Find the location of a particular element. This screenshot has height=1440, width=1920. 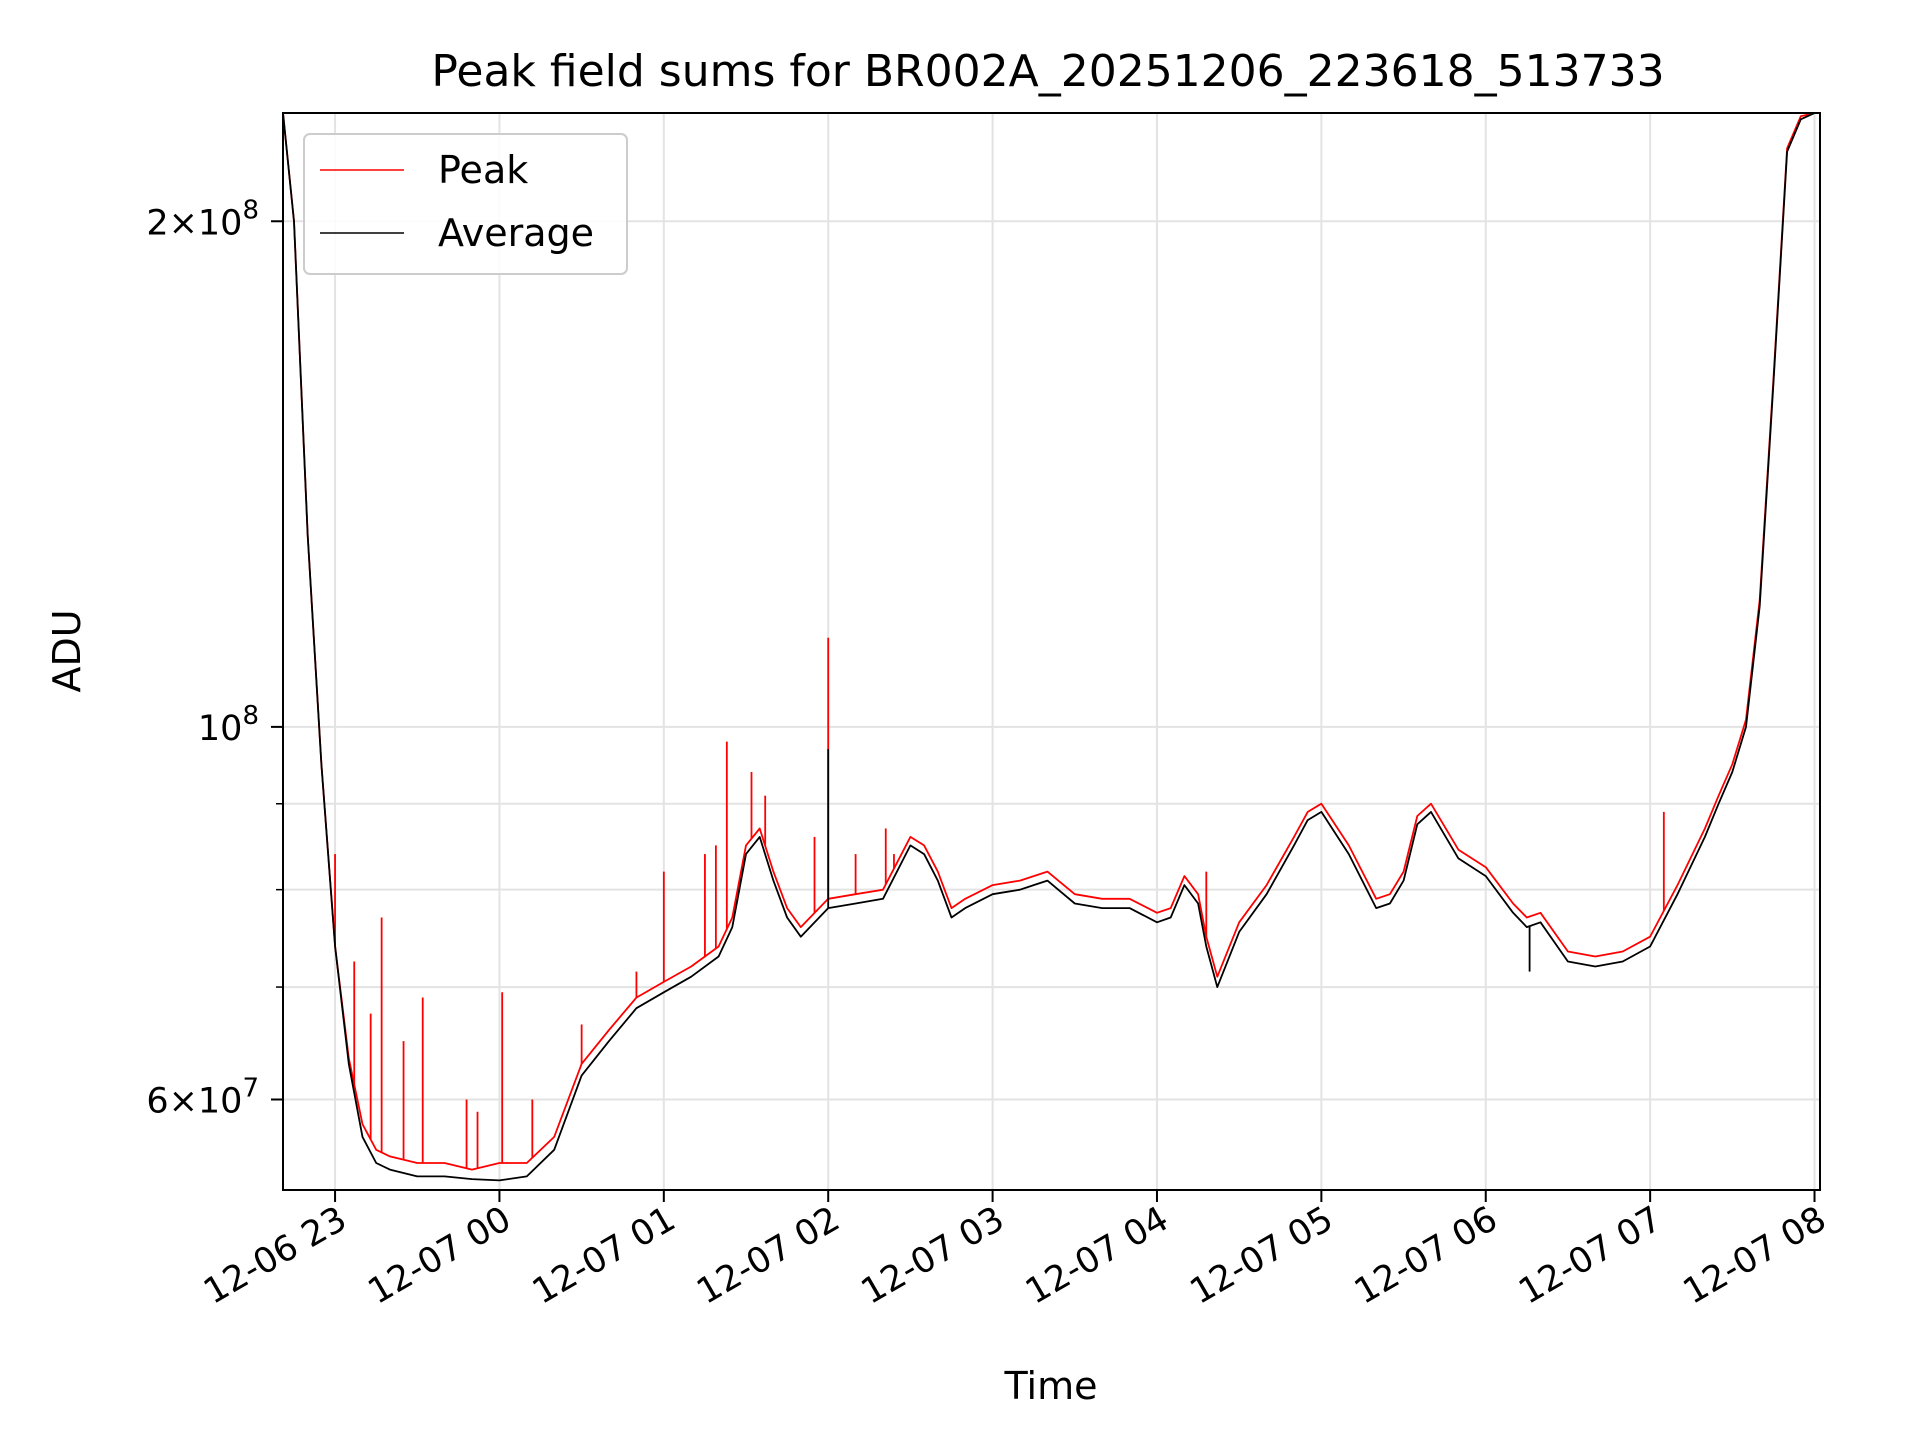

y-axis-label: ADU is located at coordinates (67, 650).